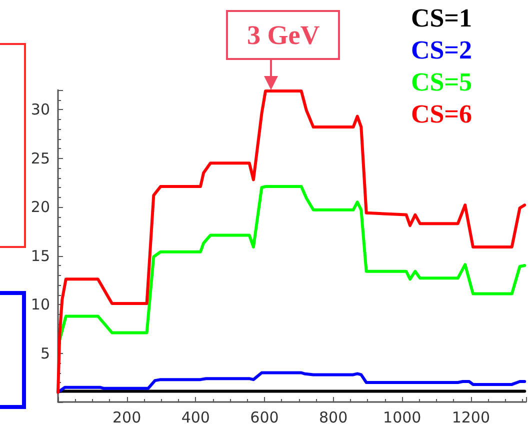 Image resolution: width=529 pixels, height=431 pixels. Describe the element at coordinates (195, 417) in the screenshot. I see `x-tick-label: 400` at that location.